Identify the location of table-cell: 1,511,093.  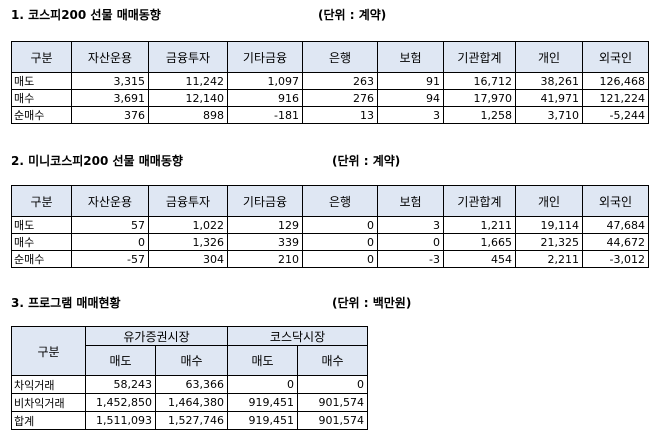
(120, 420).